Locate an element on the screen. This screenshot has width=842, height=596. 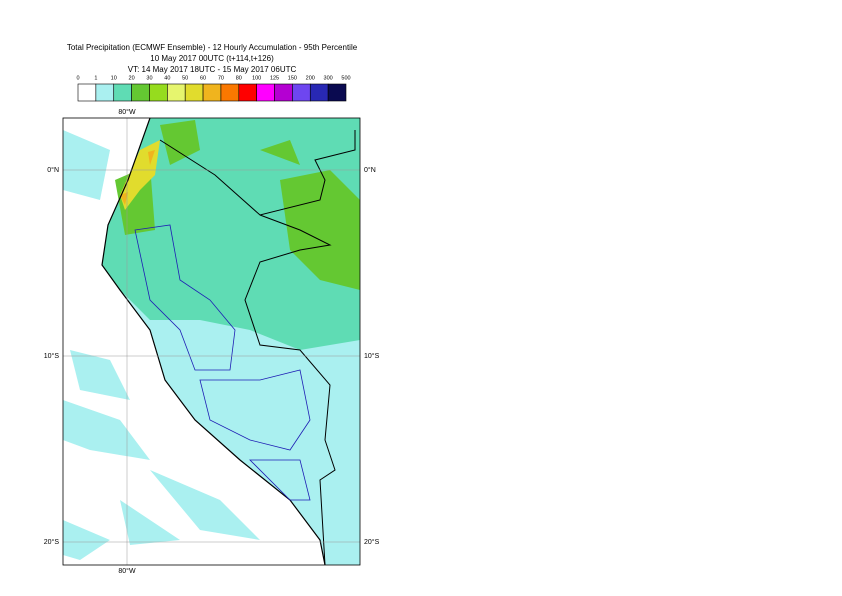
green-area is located at coordinates (237, 205).